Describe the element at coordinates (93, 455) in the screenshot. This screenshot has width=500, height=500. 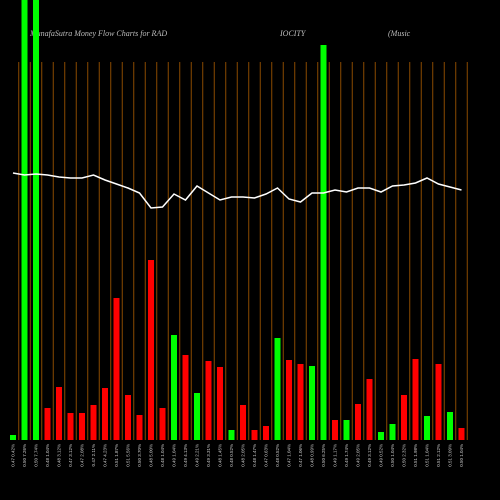
I see `x-tick-label: 0.47 2.11%` at that location.